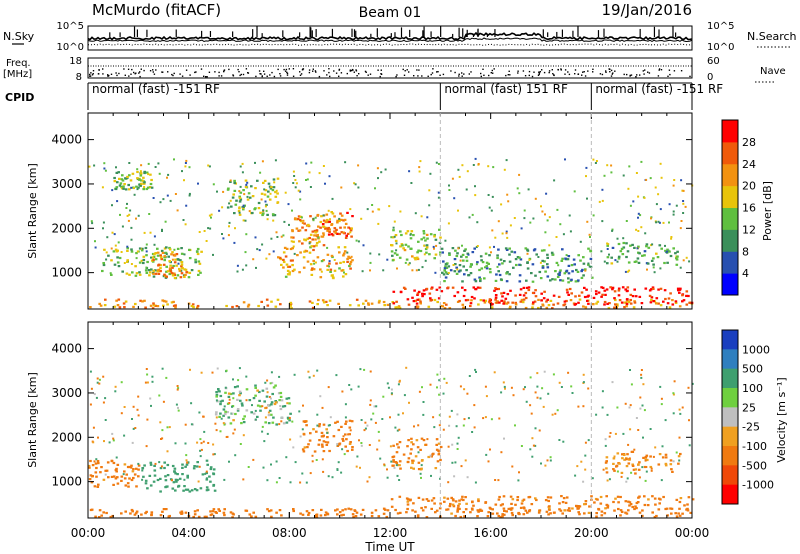 The height and width of the screenshot is (554, 800). What do you see at coordinates (692, 533) in the screenshot?
I see `x-tick-label: 00:00` at bounding box center [692, 533].